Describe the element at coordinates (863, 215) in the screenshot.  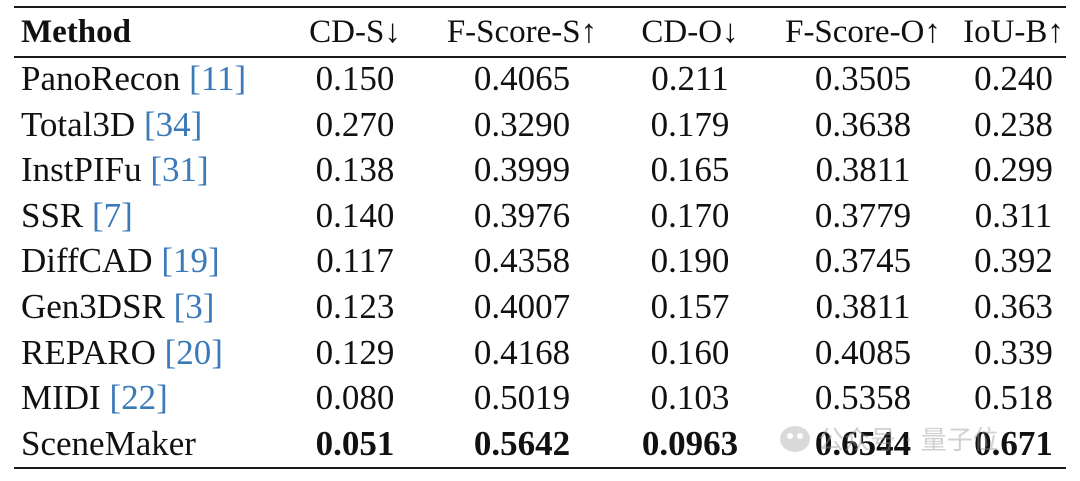
I see `value-cell: 0.3779` at that location.